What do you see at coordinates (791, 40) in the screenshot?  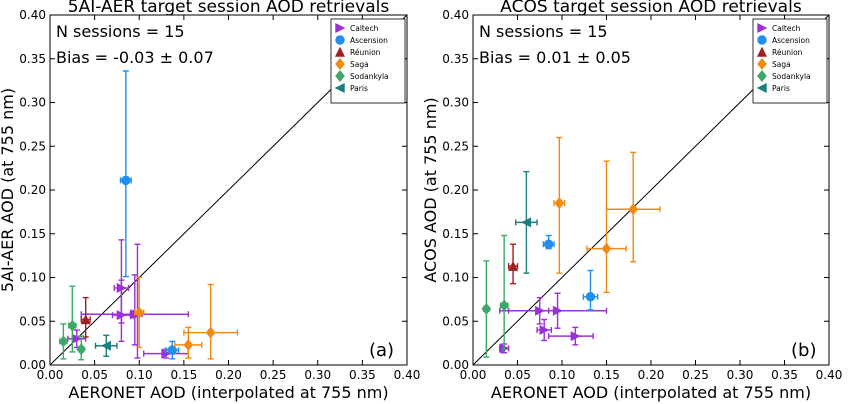 I see `legend-label: Ascension` at bounding box center [791, 40].